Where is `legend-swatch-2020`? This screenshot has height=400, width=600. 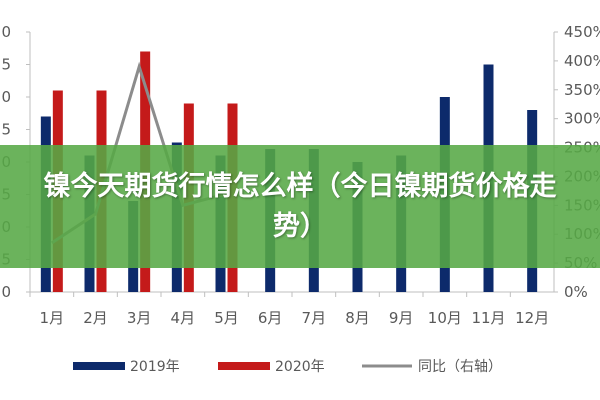
legend-swatch-2020 is located at coordinates (244, 366).